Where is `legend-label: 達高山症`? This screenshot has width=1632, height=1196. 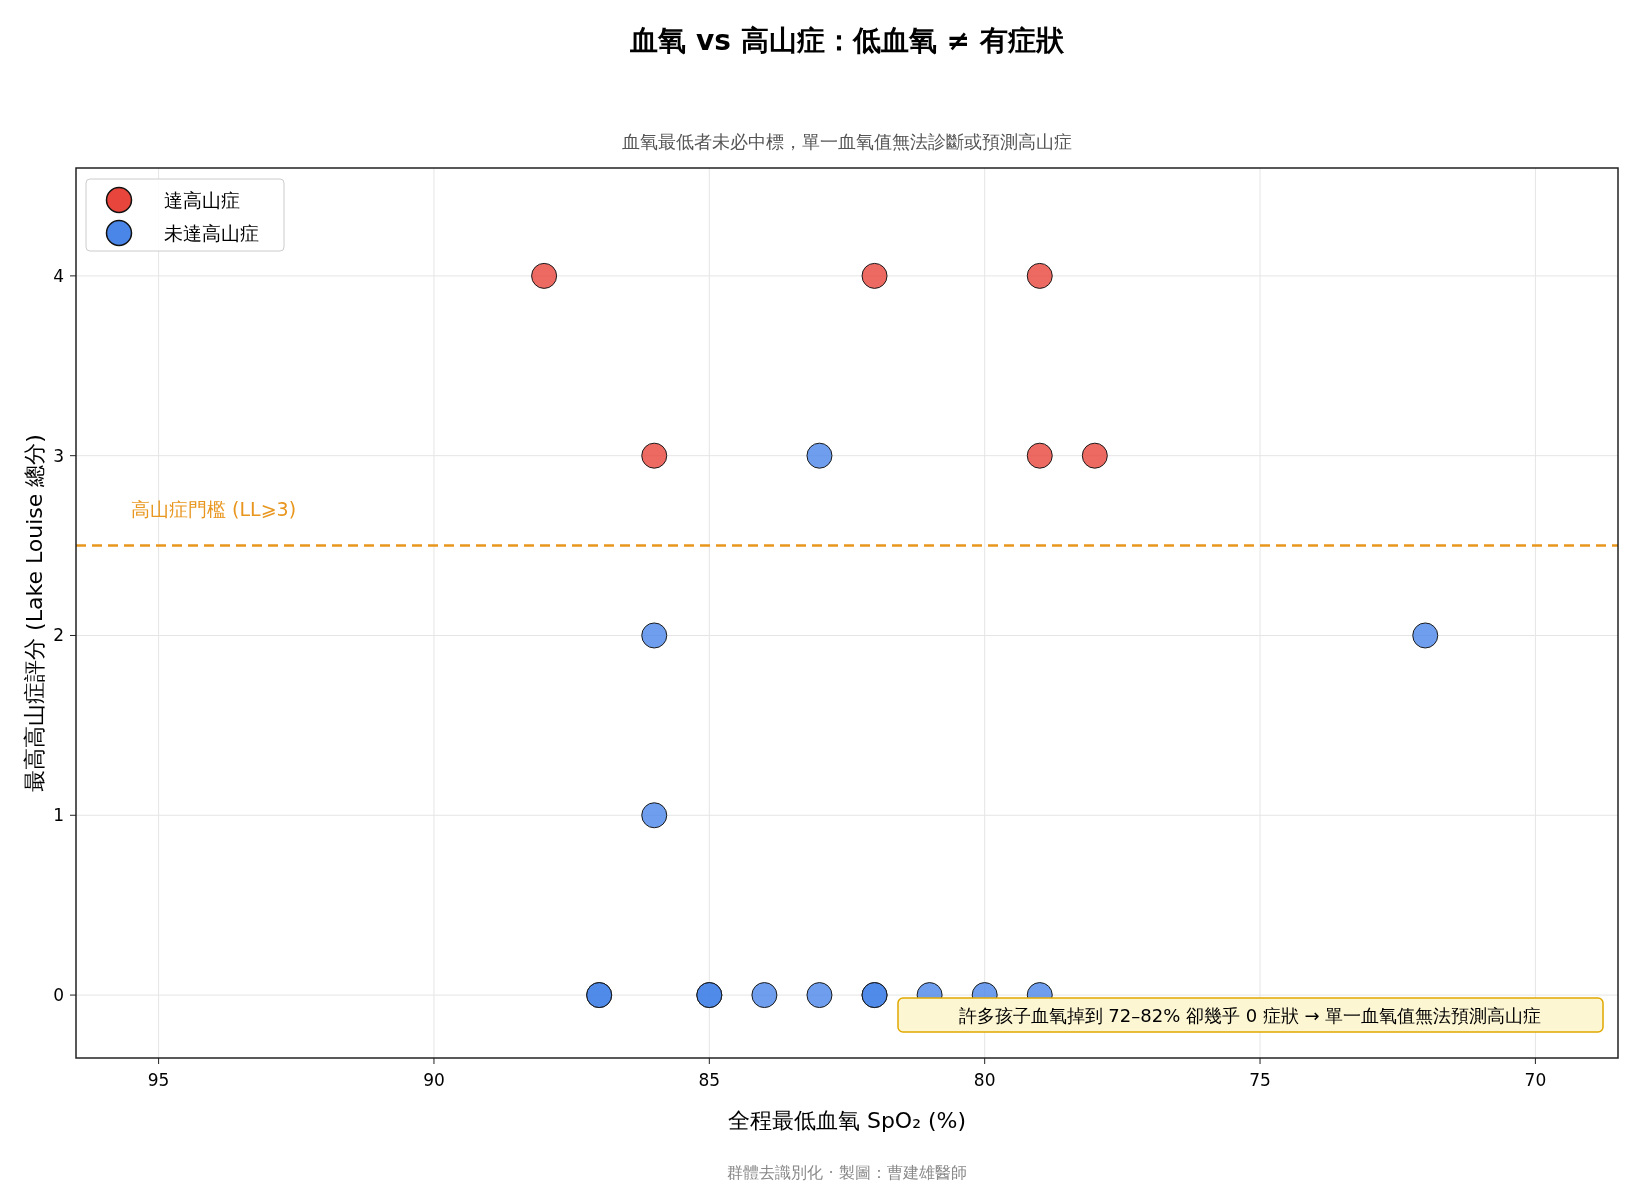
legend-label: 達高山症 is located at coordinates (202, 200).